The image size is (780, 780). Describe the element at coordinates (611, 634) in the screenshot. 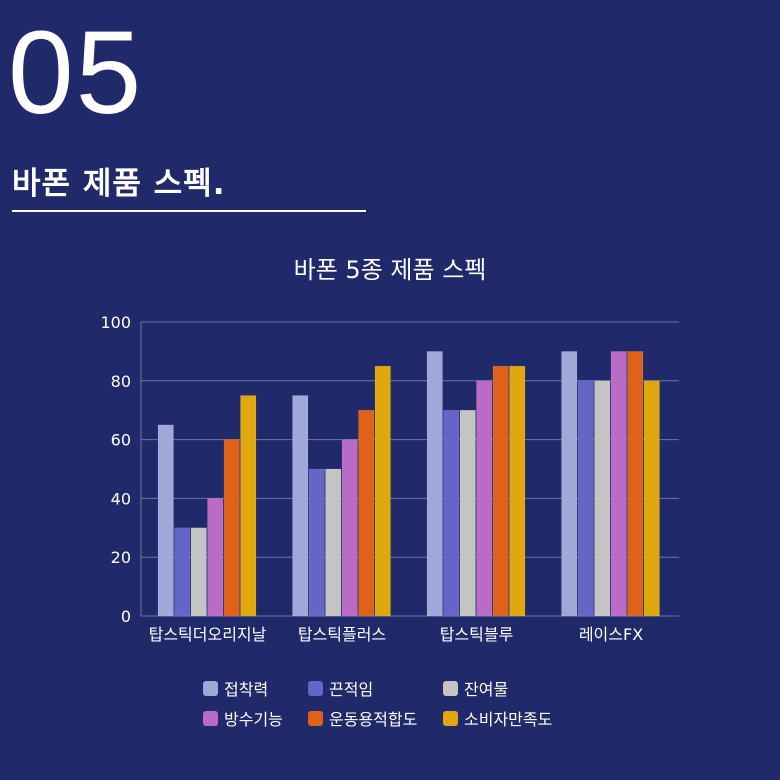

I see `x-tick-label: 레이스FX` at that location.